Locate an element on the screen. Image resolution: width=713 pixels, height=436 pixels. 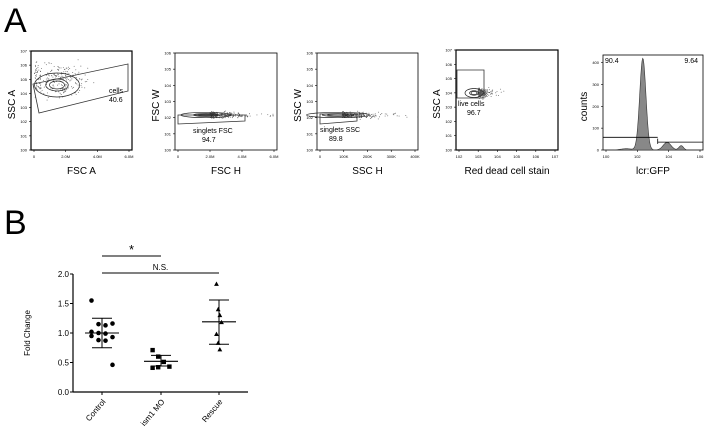
y-tick-label: 101 is located at coordinates (309, 133).